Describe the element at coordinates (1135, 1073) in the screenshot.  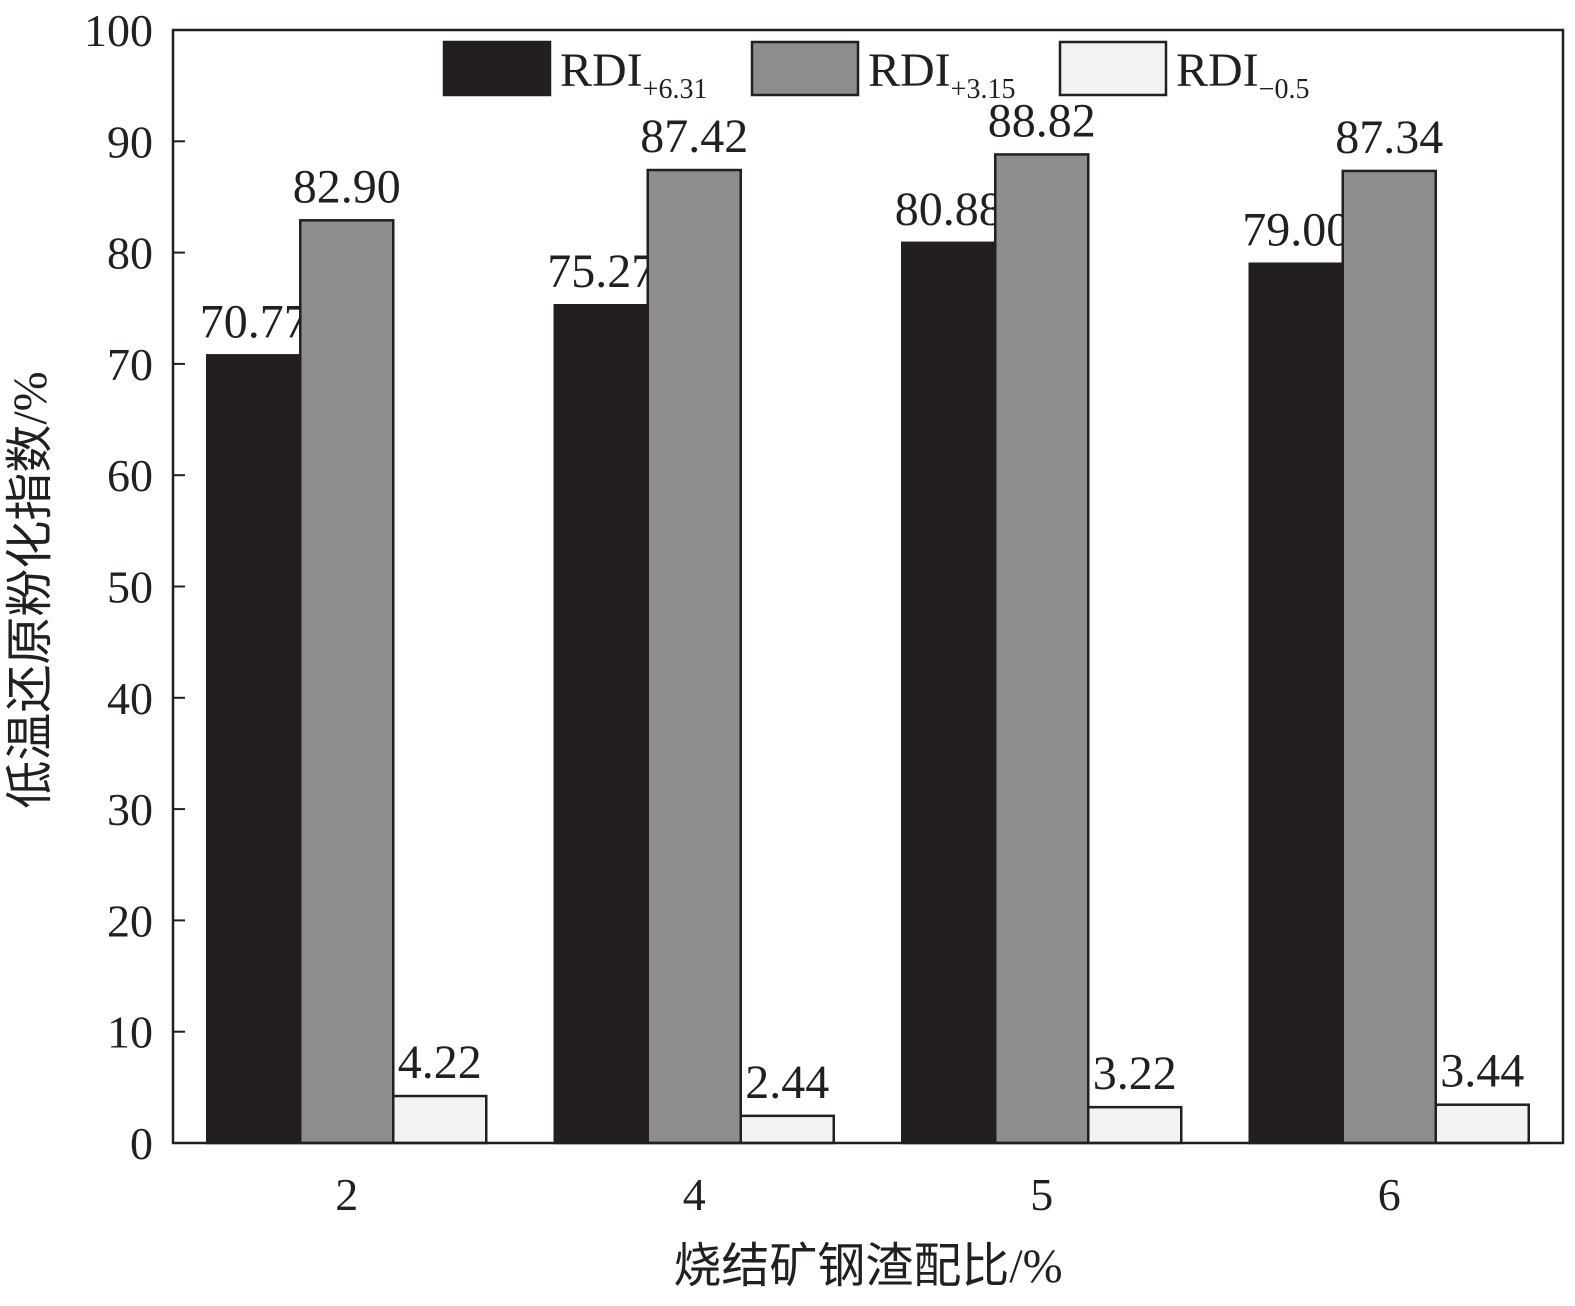
I see `value-label: 3.22` at that location.